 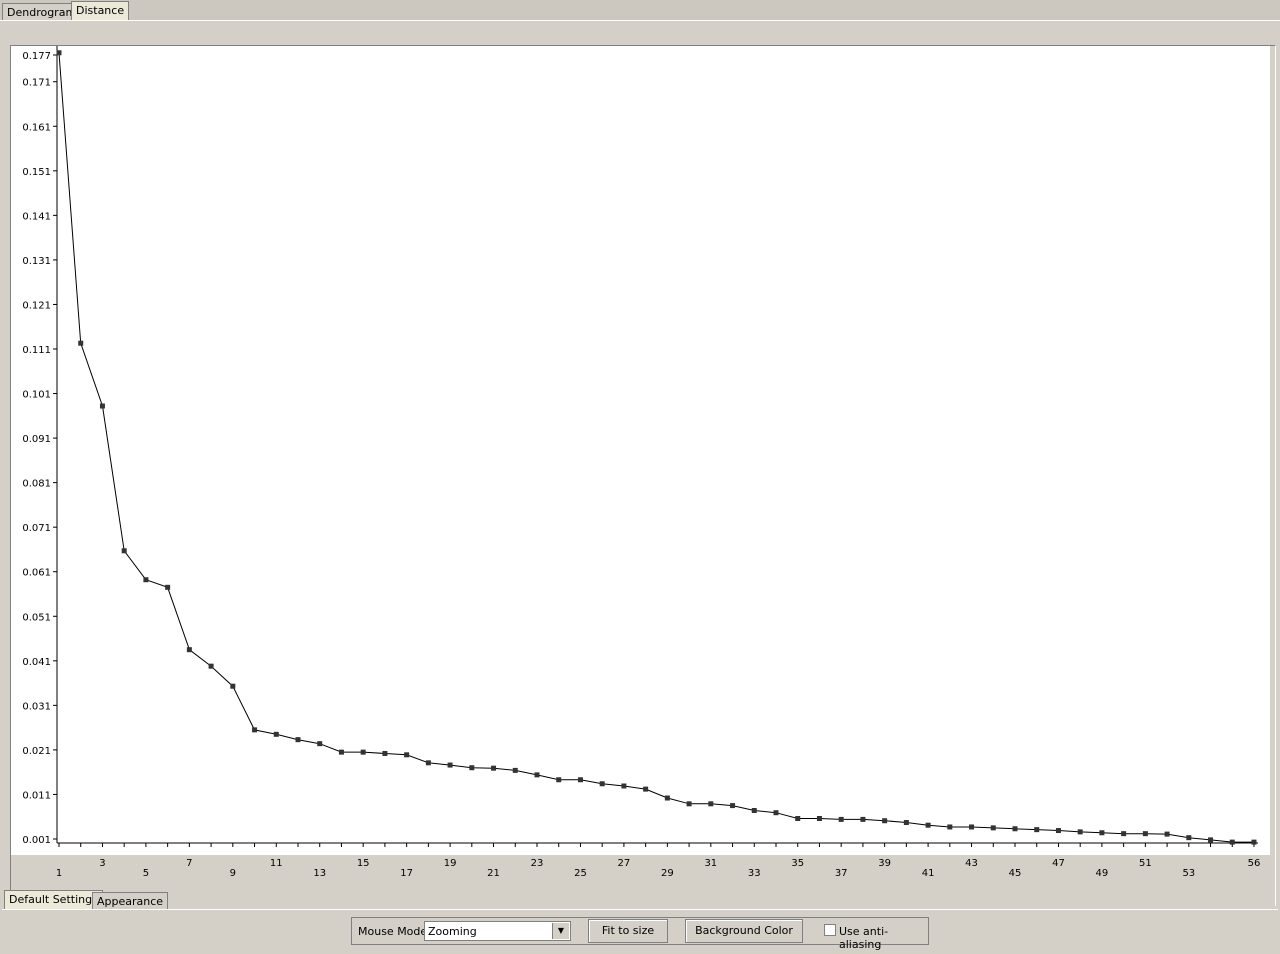 What do you see at coordinates (1058, 863) in the screenshot?
I see `x-tick-label: 47` at bounding box center [1058, 863].